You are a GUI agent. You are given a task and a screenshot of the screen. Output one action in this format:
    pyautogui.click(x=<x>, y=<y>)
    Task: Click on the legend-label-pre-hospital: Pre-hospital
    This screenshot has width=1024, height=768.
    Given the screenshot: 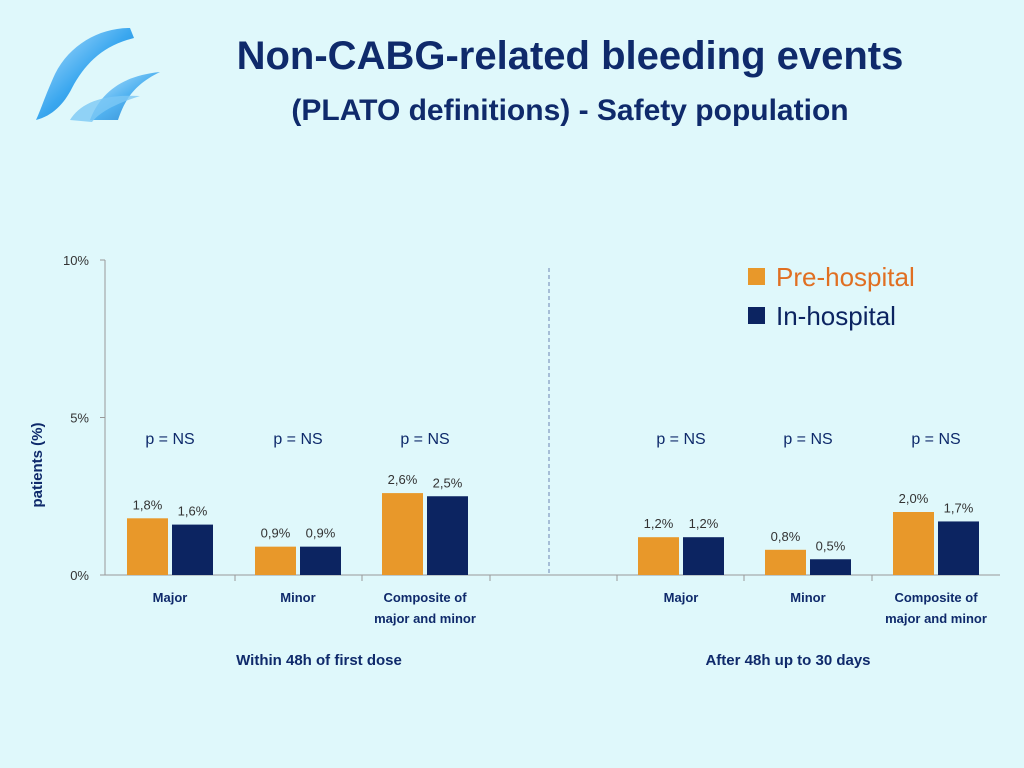 What is the action you would take?
    pyautogui.click(x=845, y=277)
    